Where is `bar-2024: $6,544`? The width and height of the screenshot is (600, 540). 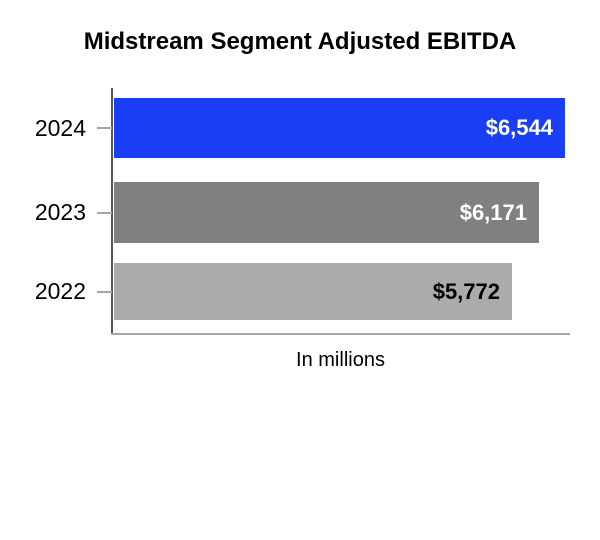
bar-2024: $6,544 is located at coordinates (339, 128).